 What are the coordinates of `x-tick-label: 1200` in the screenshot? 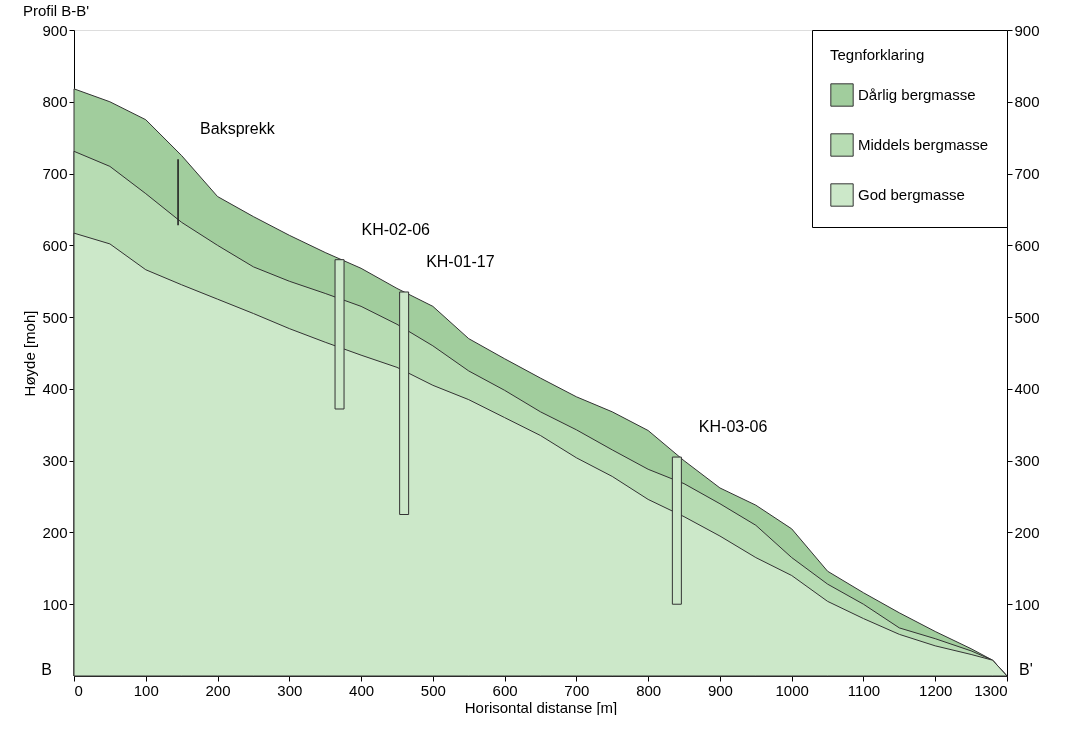 It's located at (936, 690).